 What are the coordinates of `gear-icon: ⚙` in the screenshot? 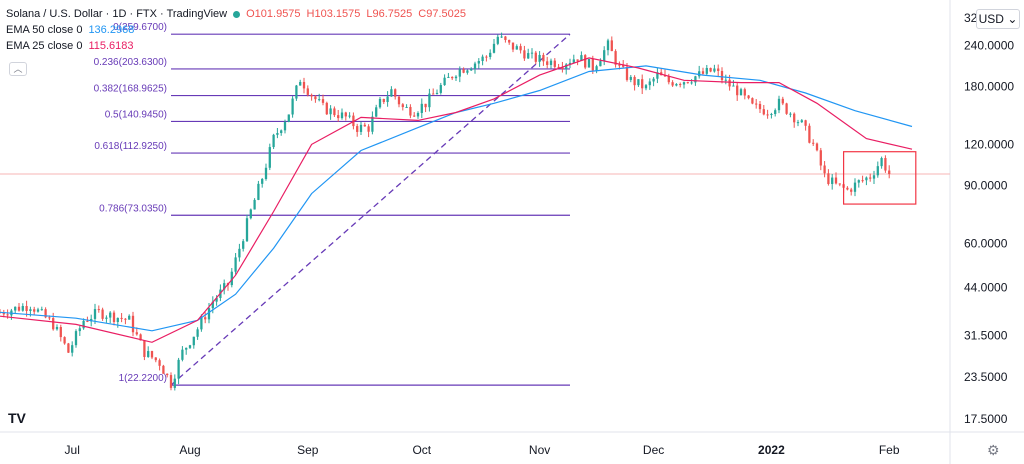 It's located at (993, 450).